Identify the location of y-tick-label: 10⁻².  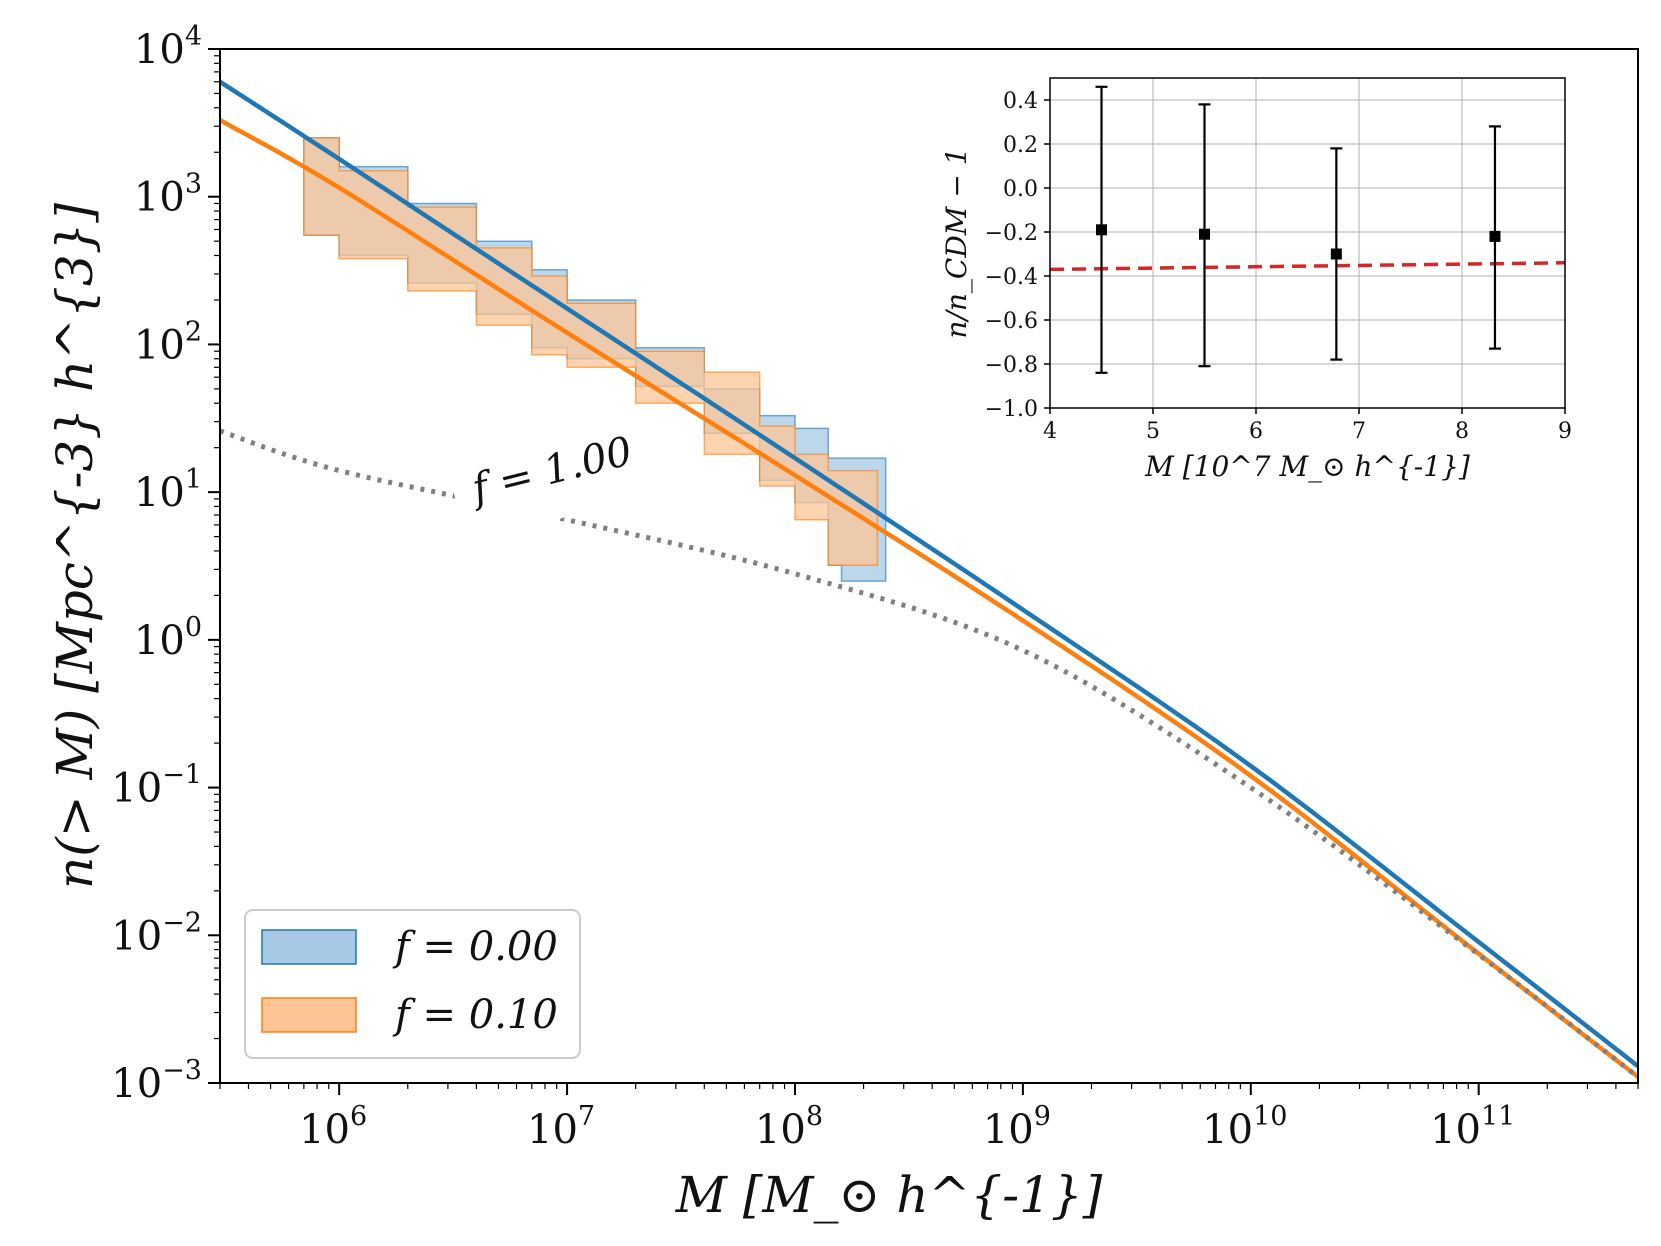
(156, 933).